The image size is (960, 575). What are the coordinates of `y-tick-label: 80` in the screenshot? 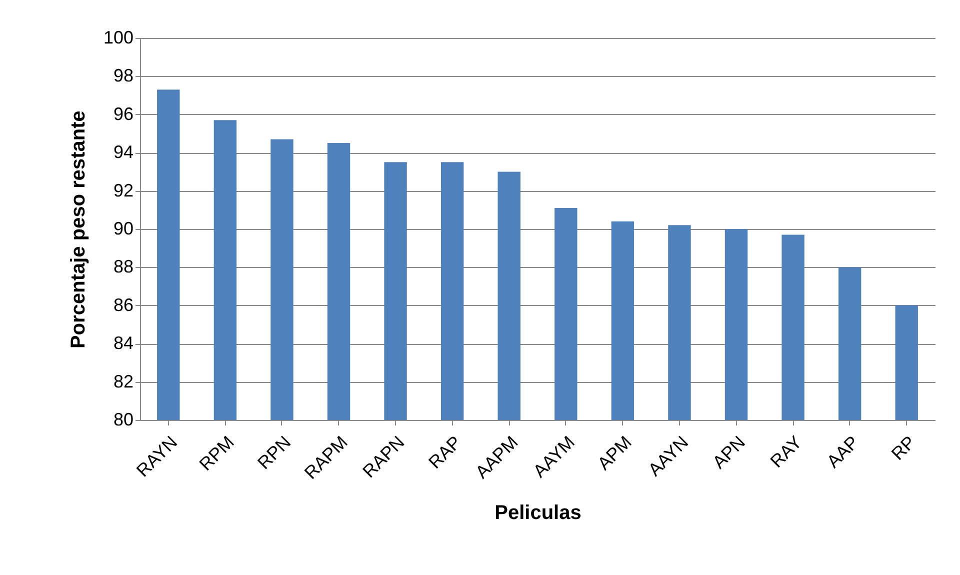 It's located at (123, 420).